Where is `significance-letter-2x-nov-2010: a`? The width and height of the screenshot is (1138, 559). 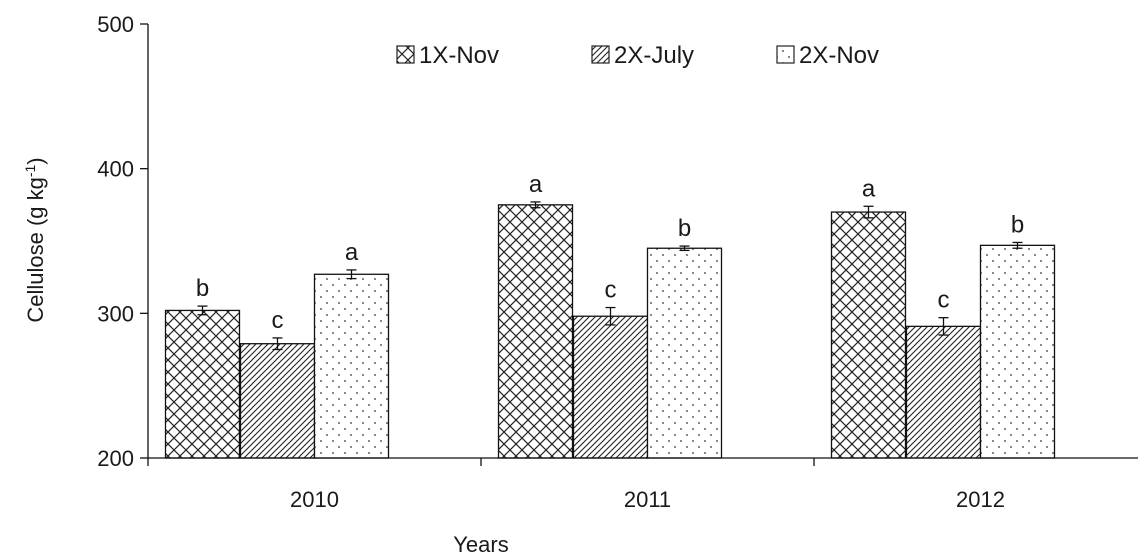
significance-letter-2x-nov-2010: a is located at coordinates (352, 252).